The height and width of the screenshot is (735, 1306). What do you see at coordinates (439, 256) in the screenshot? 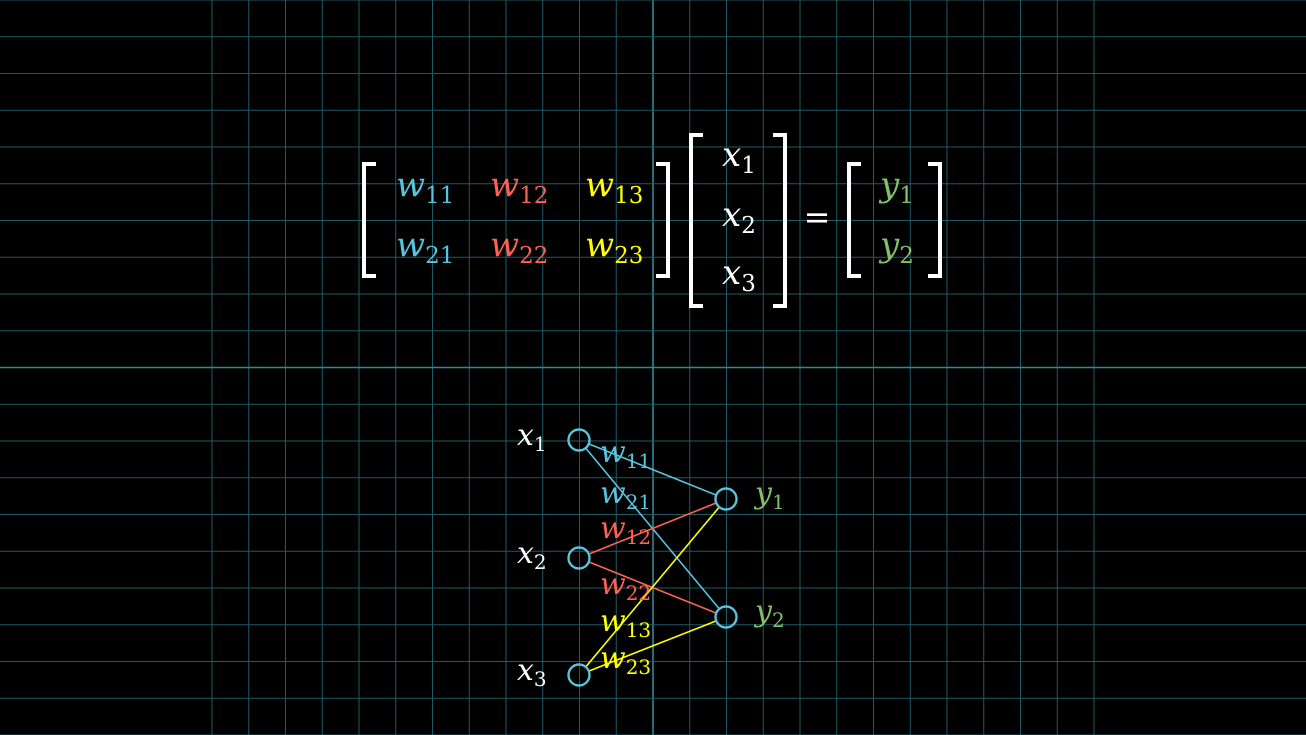
I see `weight-cell-w21-subscript: 21` at bounding box center [439, 256].